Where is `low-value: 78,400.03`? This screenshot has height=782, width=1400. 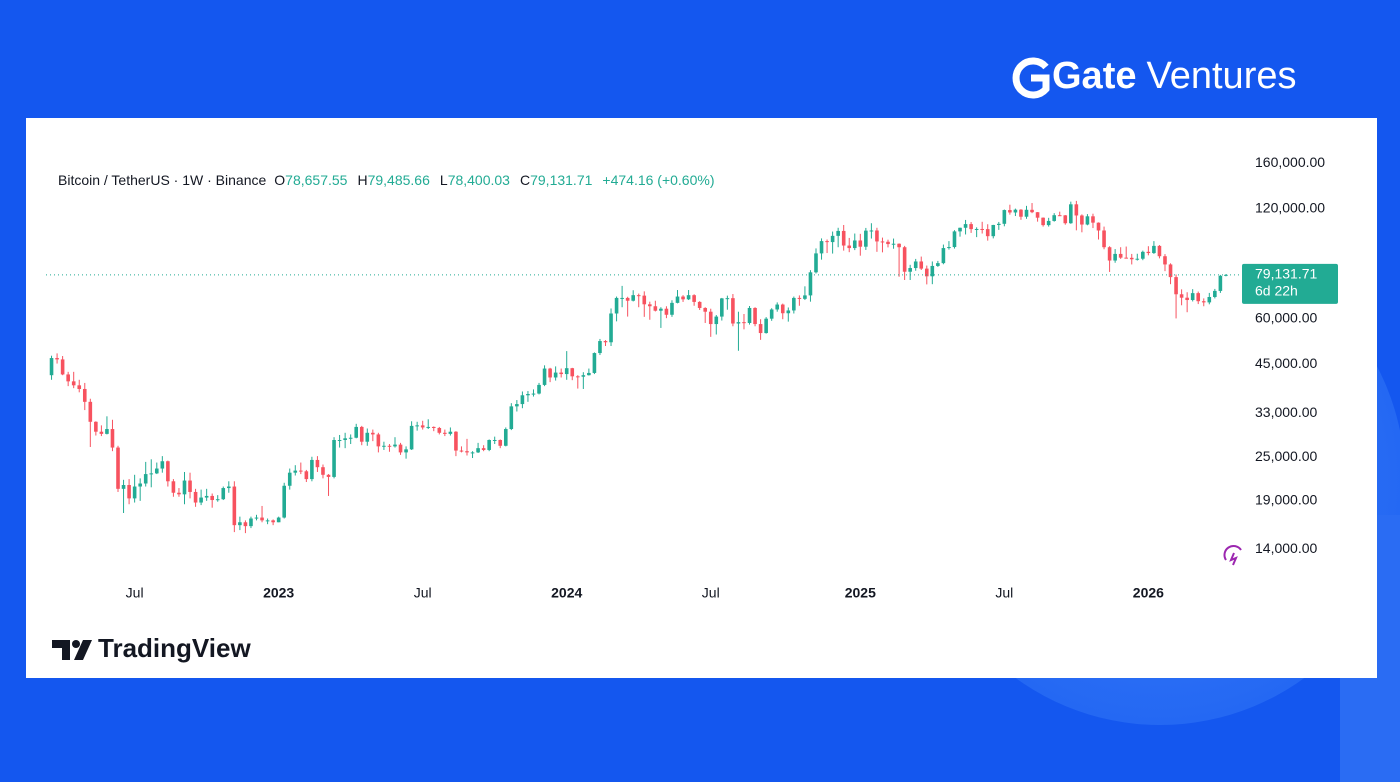
low-value: 78,400.03 is located at coordinates (479, 180).